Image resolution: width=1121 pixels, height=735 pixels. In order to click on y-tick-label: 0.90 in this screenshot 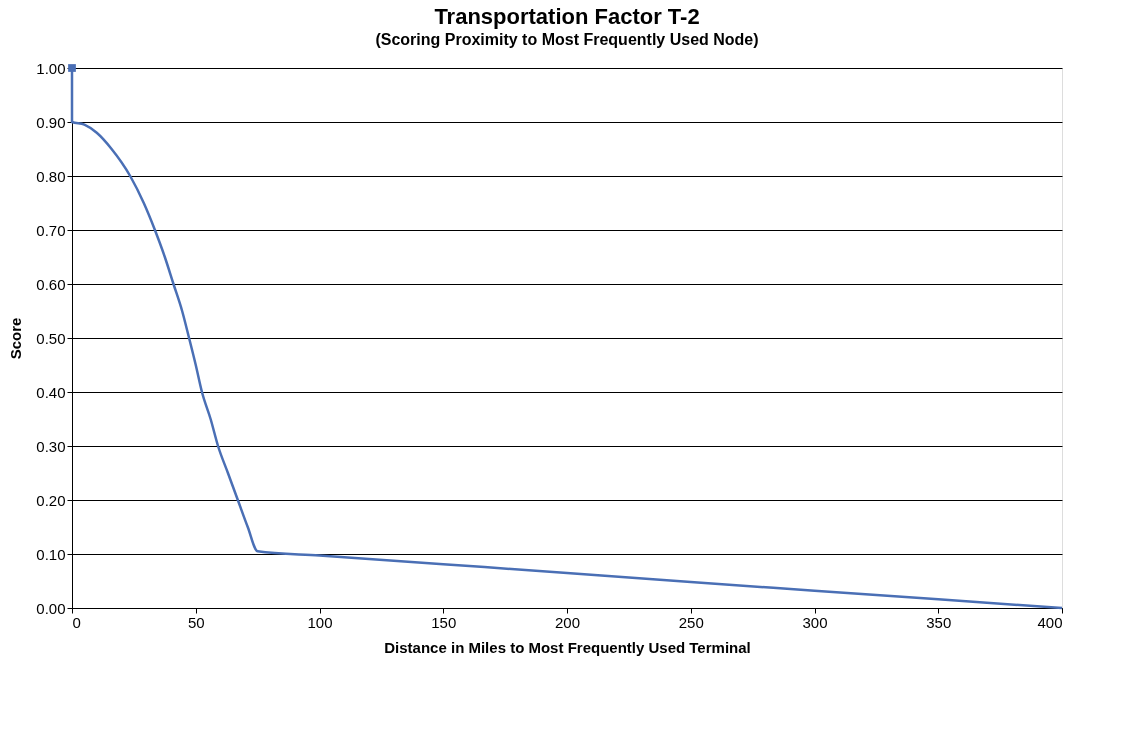, I will do `click(51, 122)`.